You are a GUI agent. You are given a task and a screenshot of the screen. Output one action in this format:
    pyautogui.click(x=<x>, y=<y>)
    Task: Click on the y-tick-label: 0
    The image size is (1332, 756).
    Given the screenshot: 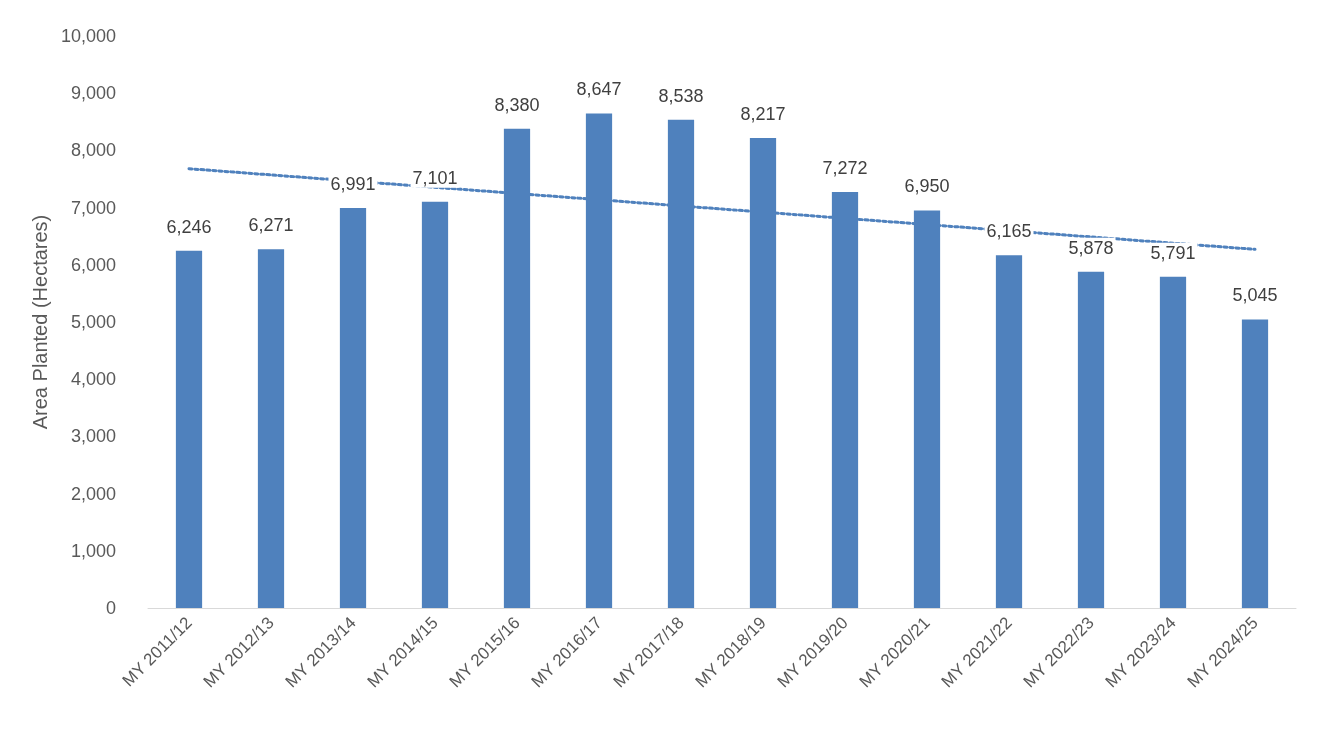 What is the action you would take?
    pyautogui.click(x=110, y=608)
    